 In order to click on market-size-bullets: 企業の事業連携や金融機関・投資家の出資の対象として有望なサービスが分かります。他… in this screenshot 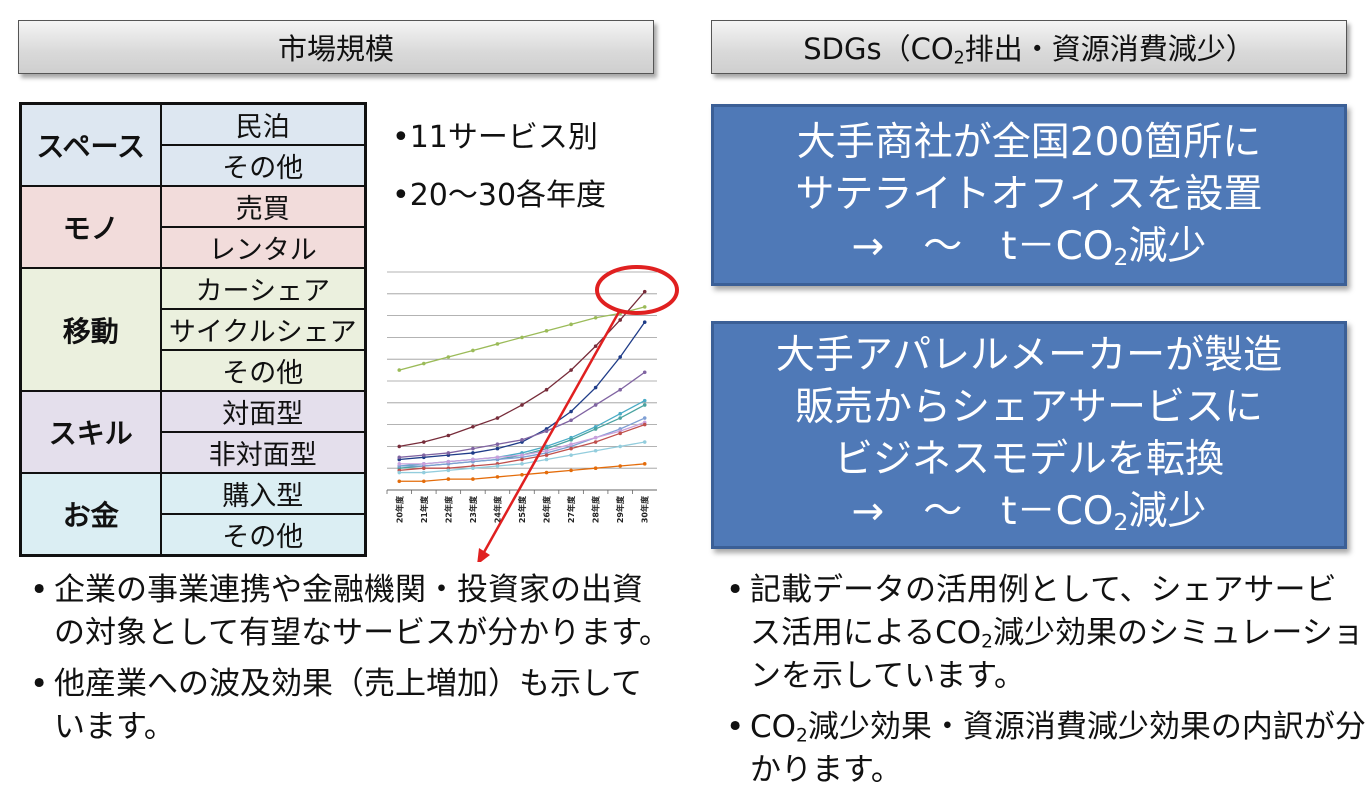, I will do `click(350, 659)`.